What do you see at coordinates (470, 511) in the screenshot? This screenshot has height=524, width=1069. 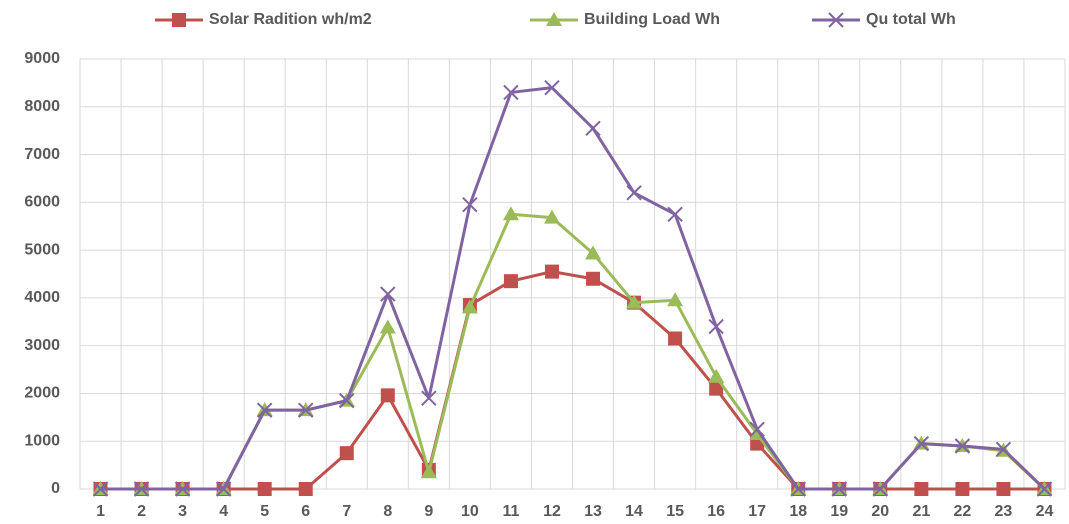 I see `x-tick-label: 10` at bounding box center [470, 511].